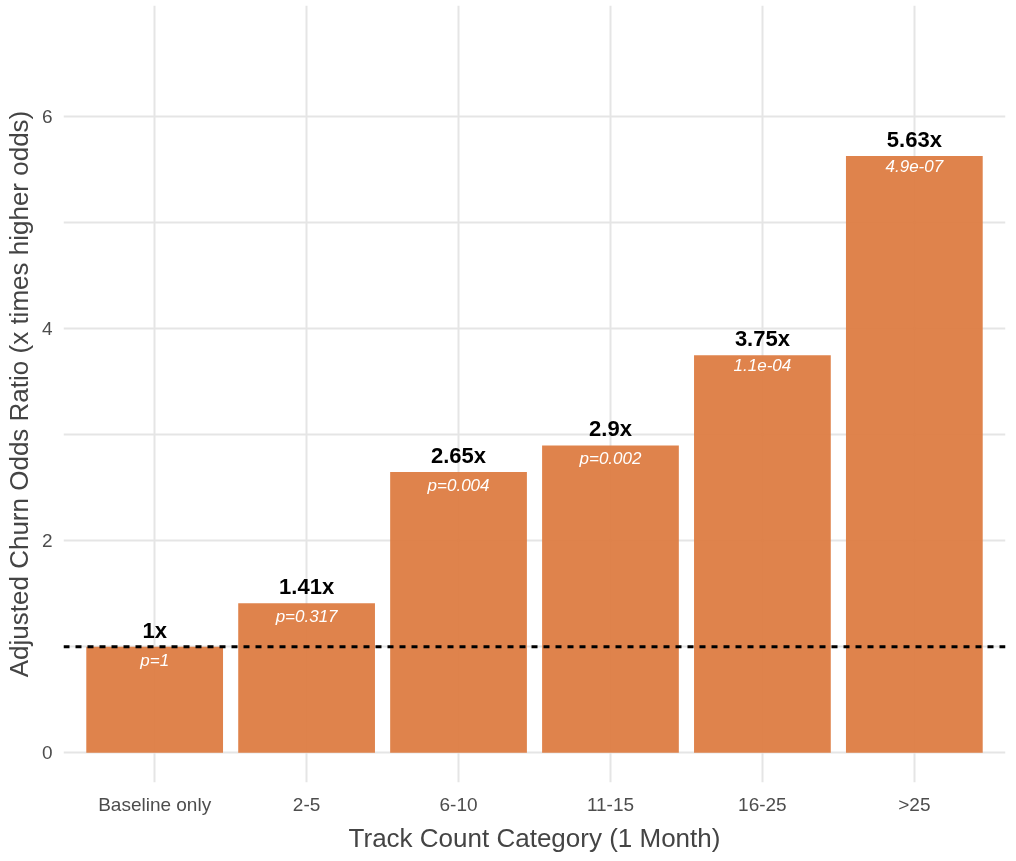 This screenshot has height=861, width=1016. Describe the element at coordinates (534, 837) in the screenshot. I see `x-axis-title: Track Count Category (1 Month)` at that location.